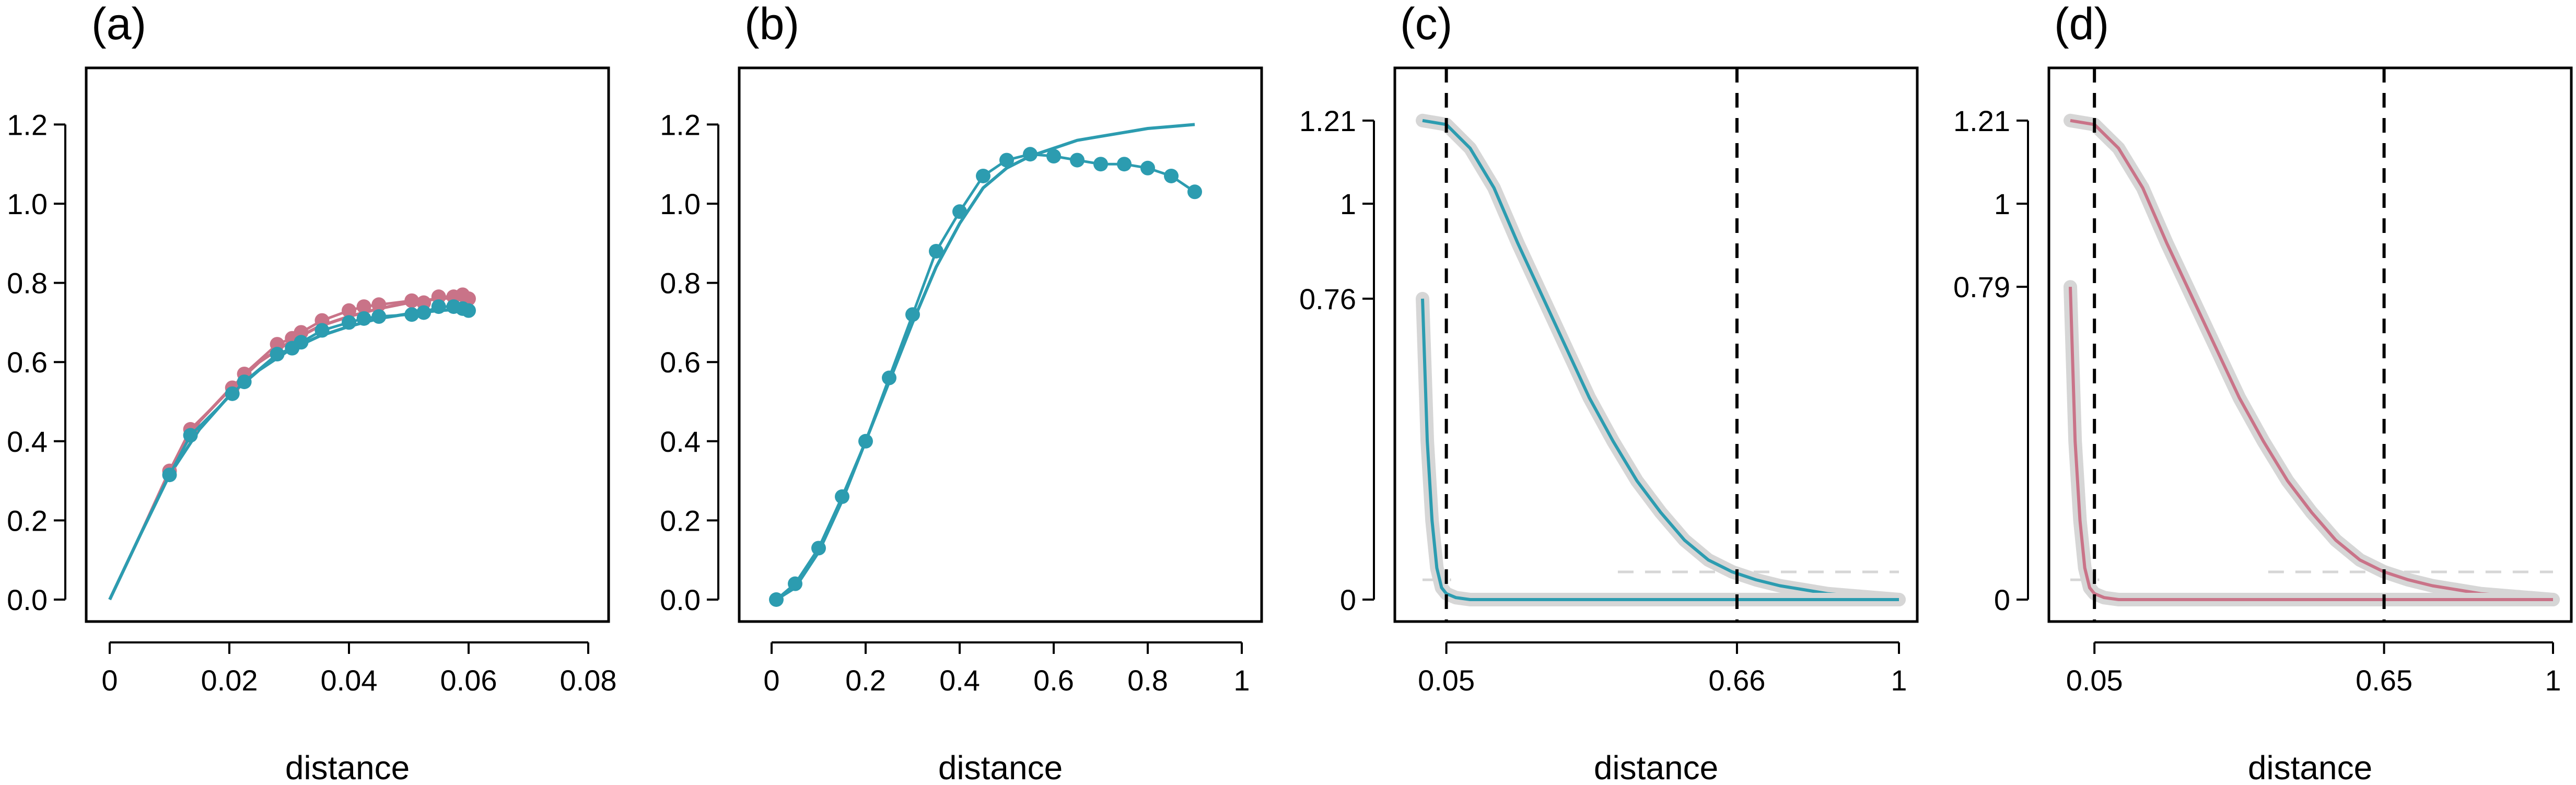 The width and height of the screenshot is (2576, 785). What do you see at coordinates (985, 377) in the screenshot?
I see `points-connector` at bounding box center [985, 377].